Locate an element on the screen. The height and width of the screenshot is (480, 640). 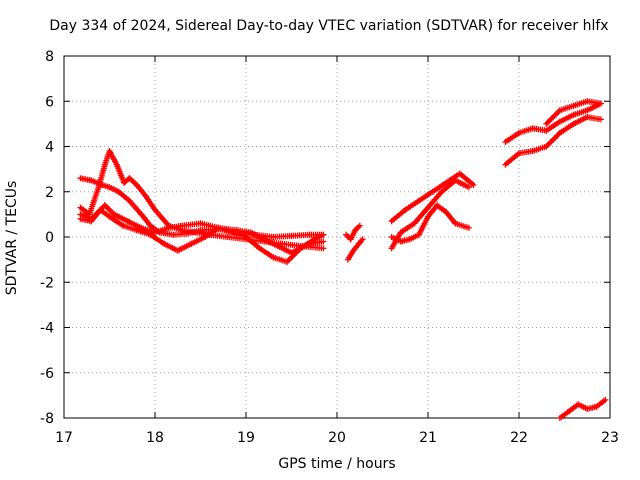
y-tick-label: -6 is located at coordinates (47, 374).